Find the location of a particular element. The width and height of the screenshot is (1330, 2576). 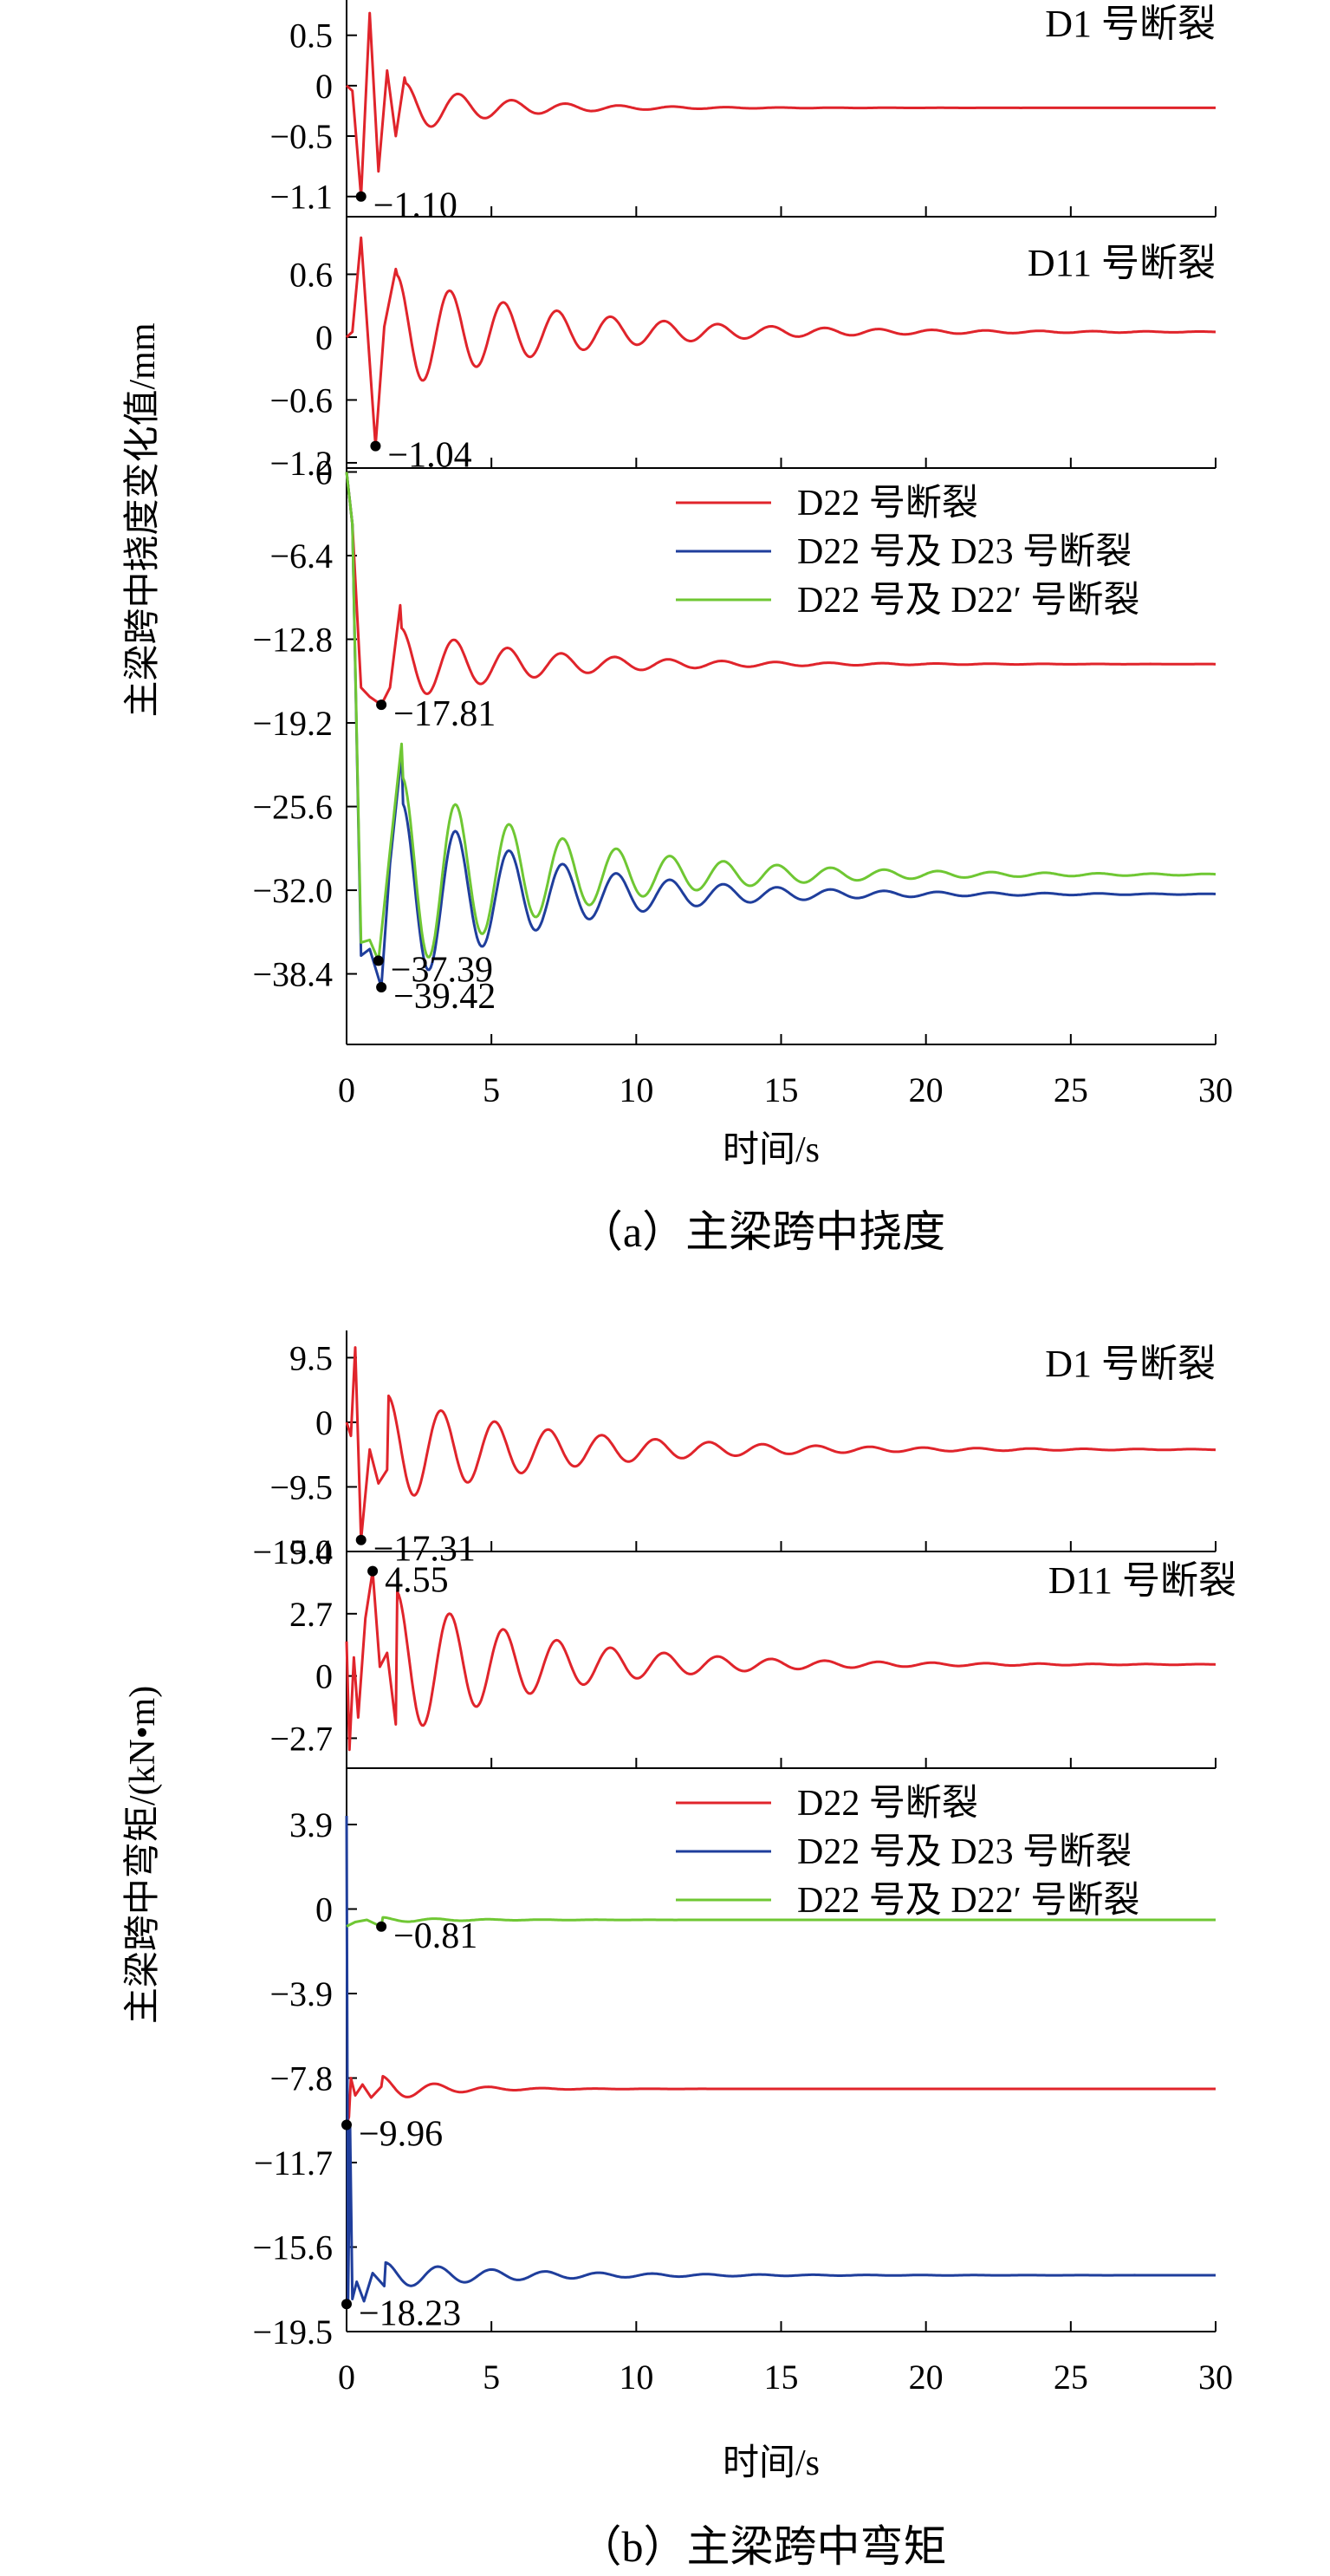

y-tick-label: −32.0 is located at coordinates (292, 890).